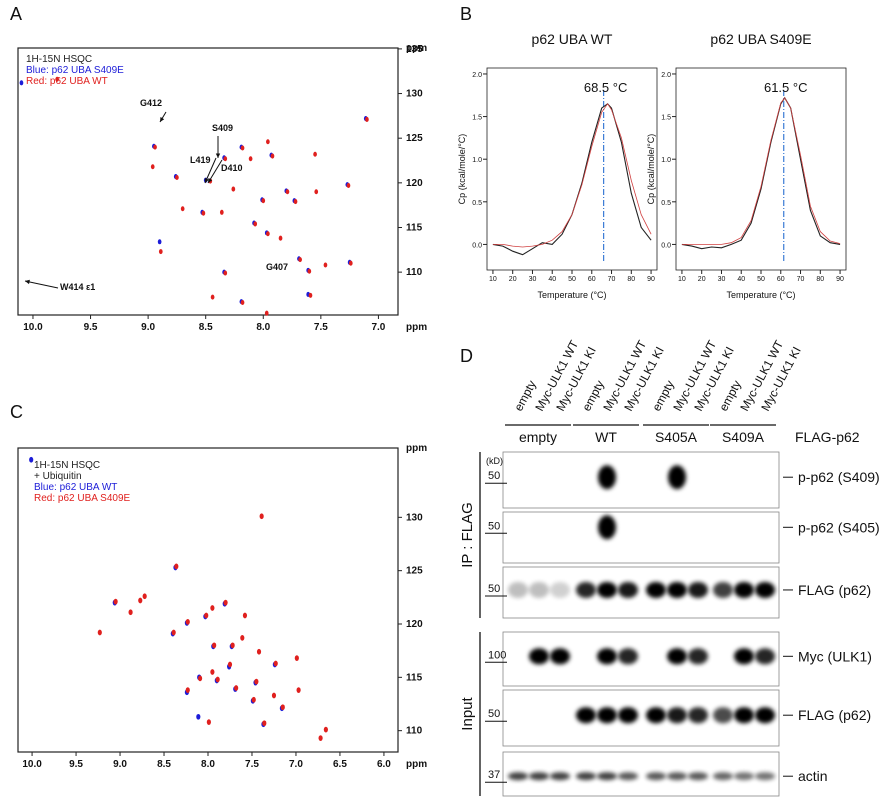 The height and width of the screenshot is (805, 890). Describe the element at coordinates (592, 279) in the screenshot. I see `x-tick-label: 60` at that location.